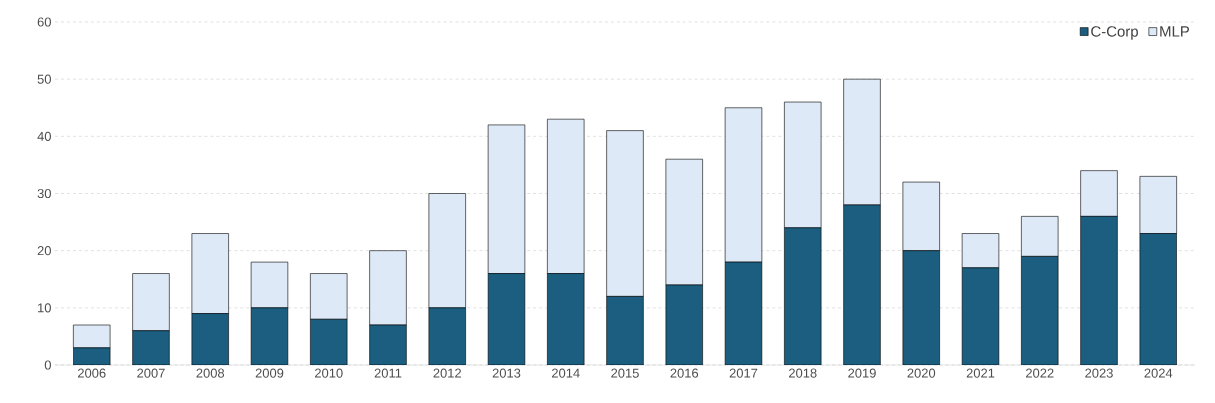 The height and width of the screenshot is (403, 1215). I want to click on x-tick-label: 2017, so click(743, 373).